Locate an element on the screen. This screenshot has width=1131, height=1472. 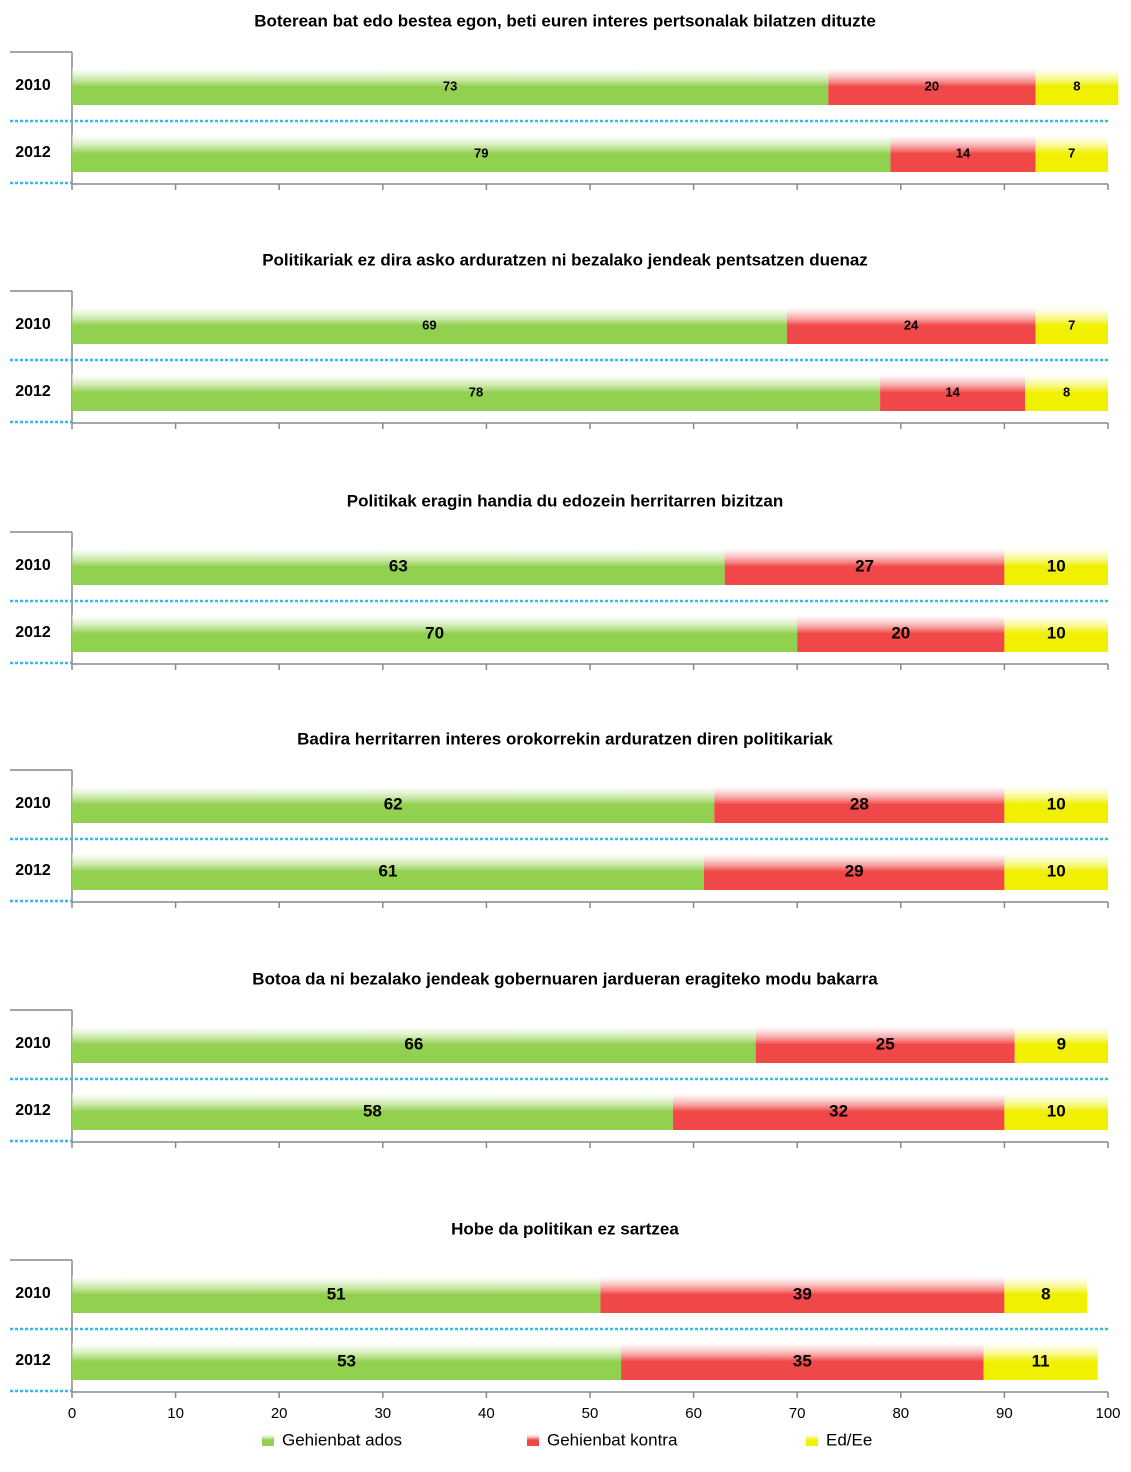
x-tick-label: 20 is located at coordinates (279, 1413).